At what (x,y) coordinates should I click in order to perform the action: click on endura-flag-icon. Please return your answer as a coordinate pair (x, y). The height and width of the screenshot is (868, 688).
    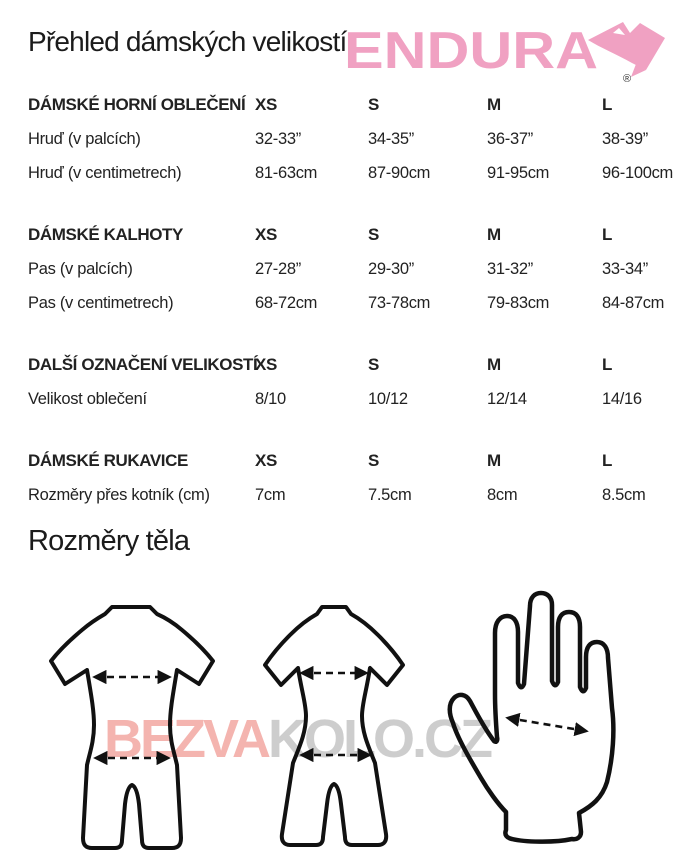
    Looking at the image, I should click on (626, 46).